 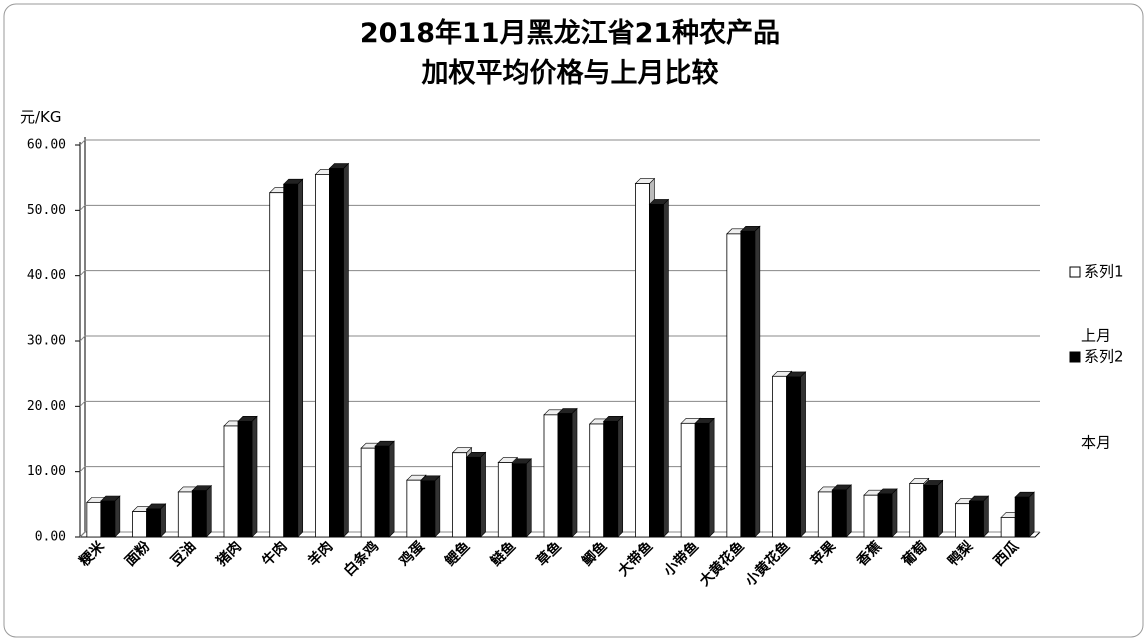 What do you see at coordinates (570, 33) in the screenshot?
I see `chart-title: 2018年11月黑龙江省21种农产品` at bounding box center [570, 33].